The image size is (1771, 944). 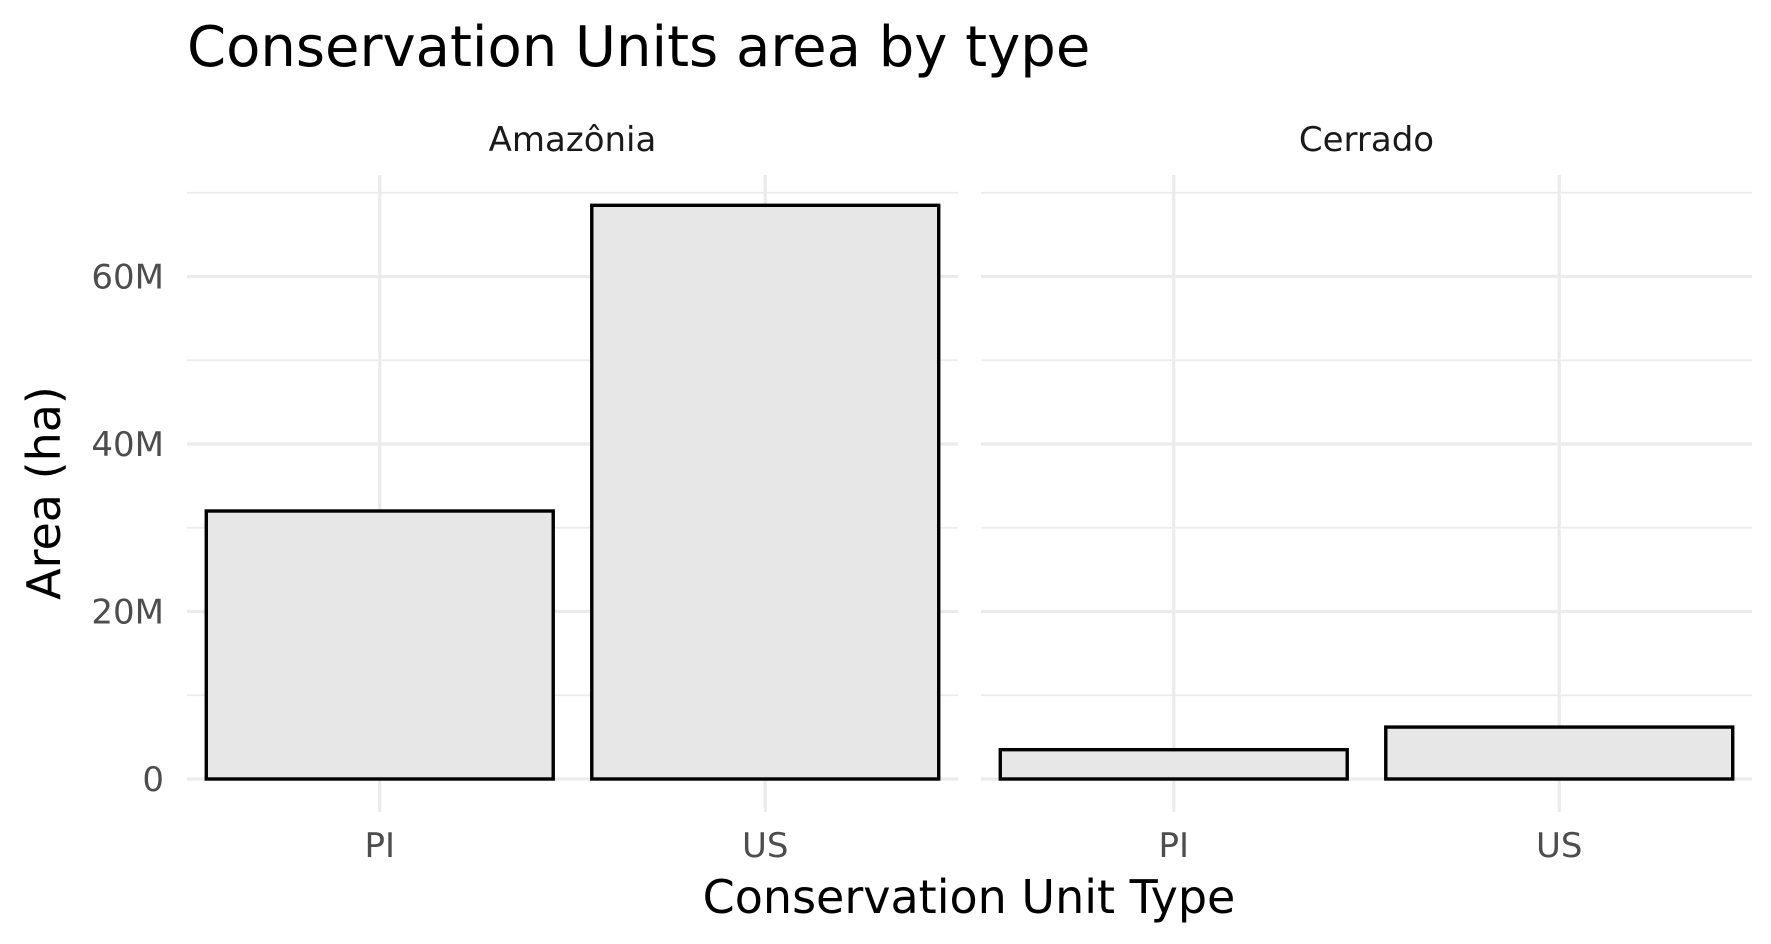 I want to click on y-tick-label: 40M, so click(x=127, y=445).